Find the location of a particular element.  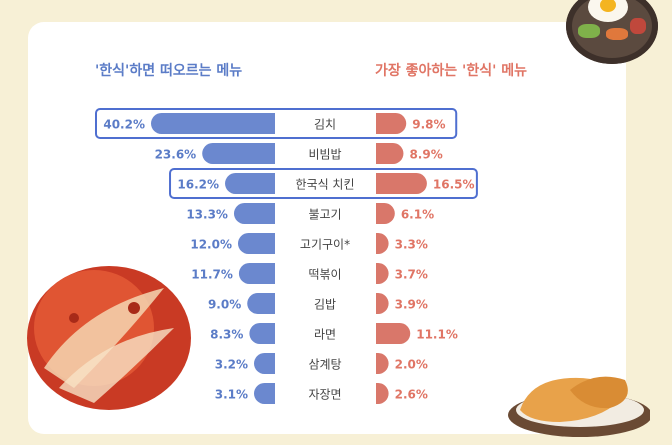

category-label: 김밥 is located at coordinates (325, 305).